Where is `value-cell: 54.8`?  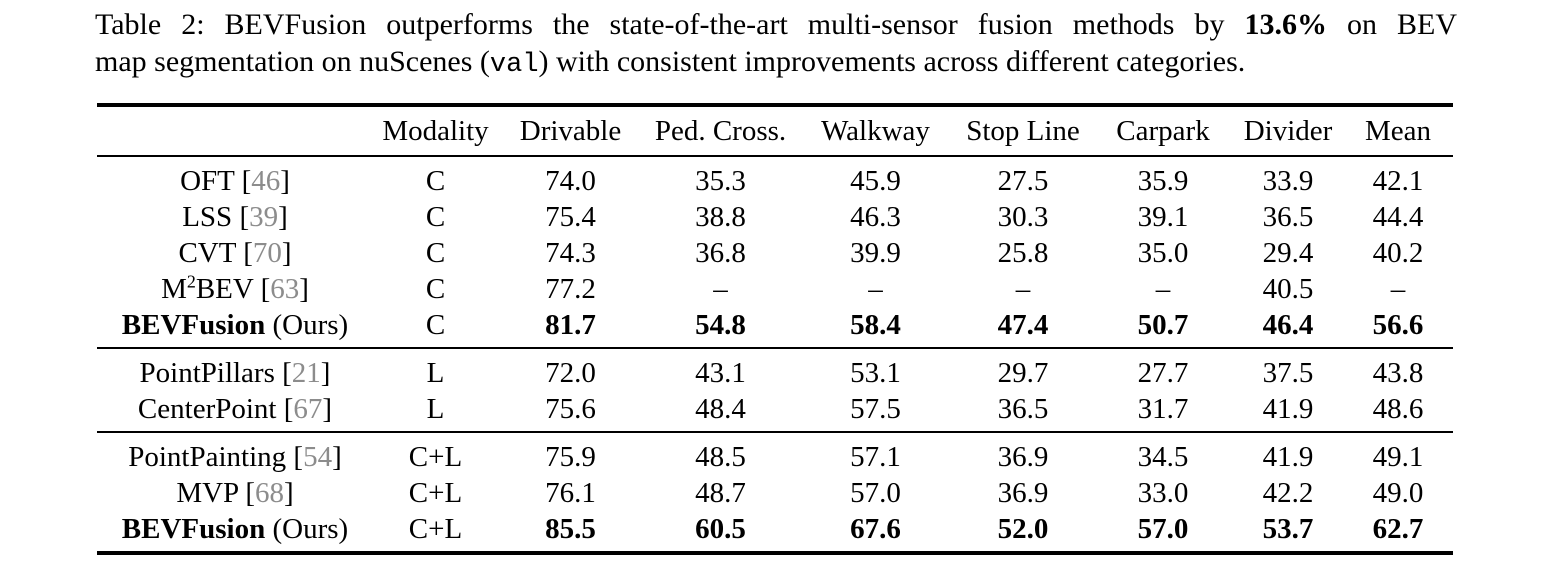 value-cell: 54.8 is located at coordinates (720, 325).